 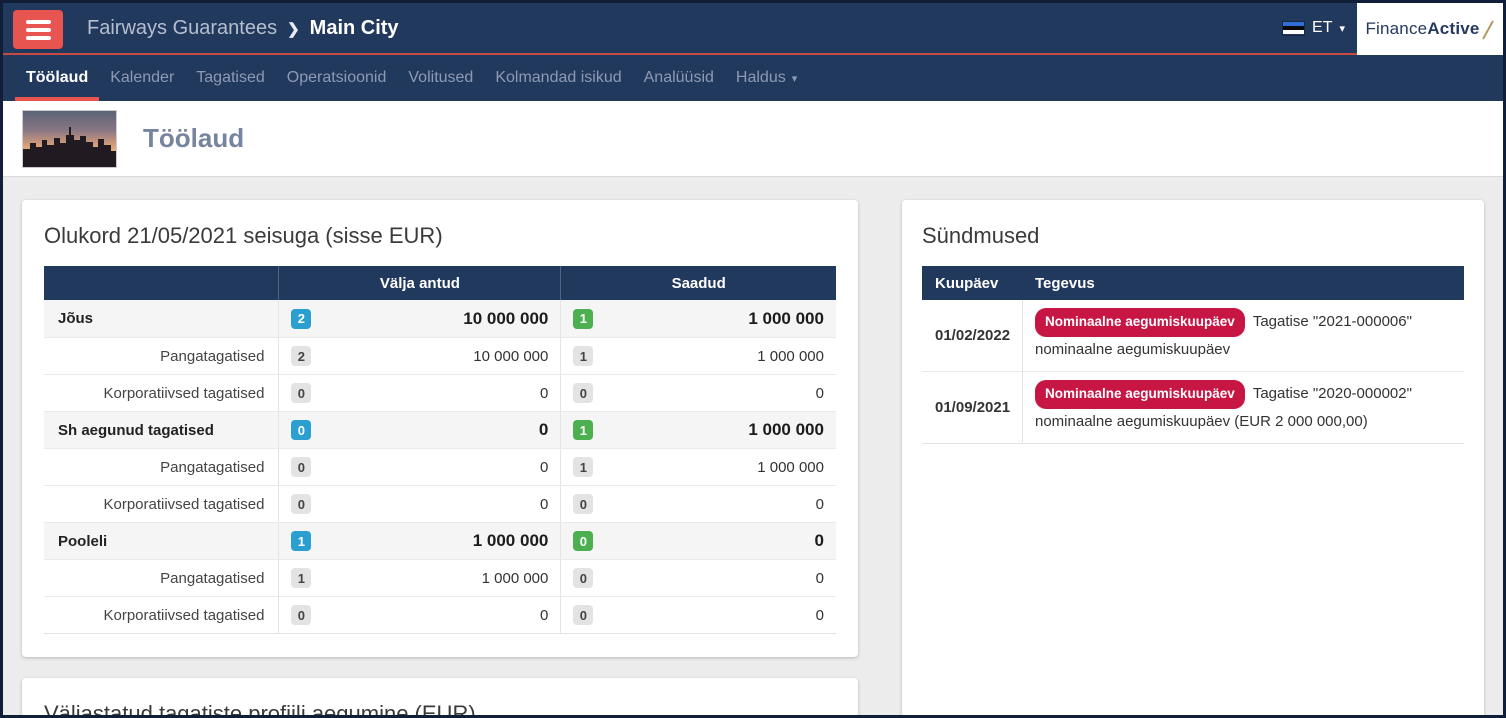 I want to click on events-card-title: Sündmused, so click(x=981, y=235).